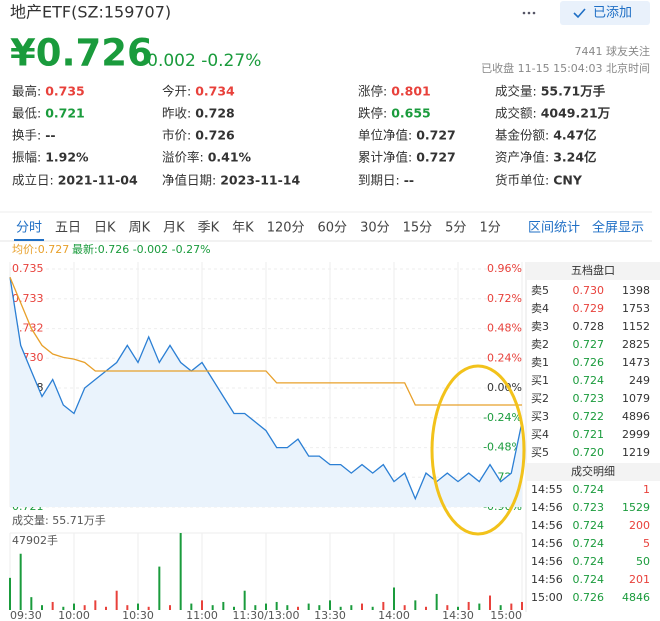 This screenshot has height=621, width=660. Describe the element at coordinates (589, 489) in the screenshot. I see `trade-price: 0.724` at that location.